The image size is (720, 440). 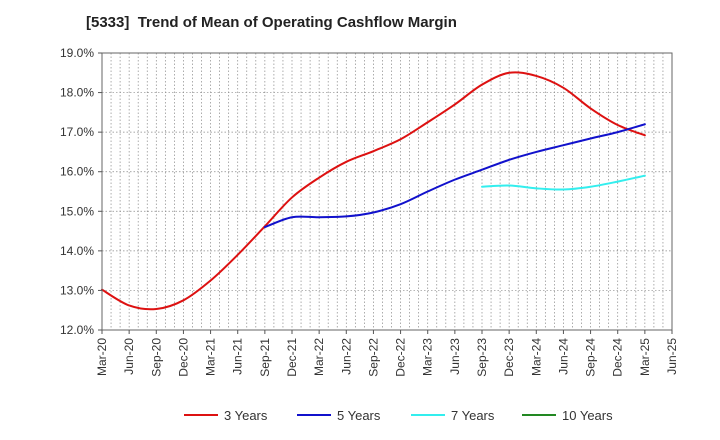 I want to click on y-tick-label: 13.0%, so click(x=77, y=290).